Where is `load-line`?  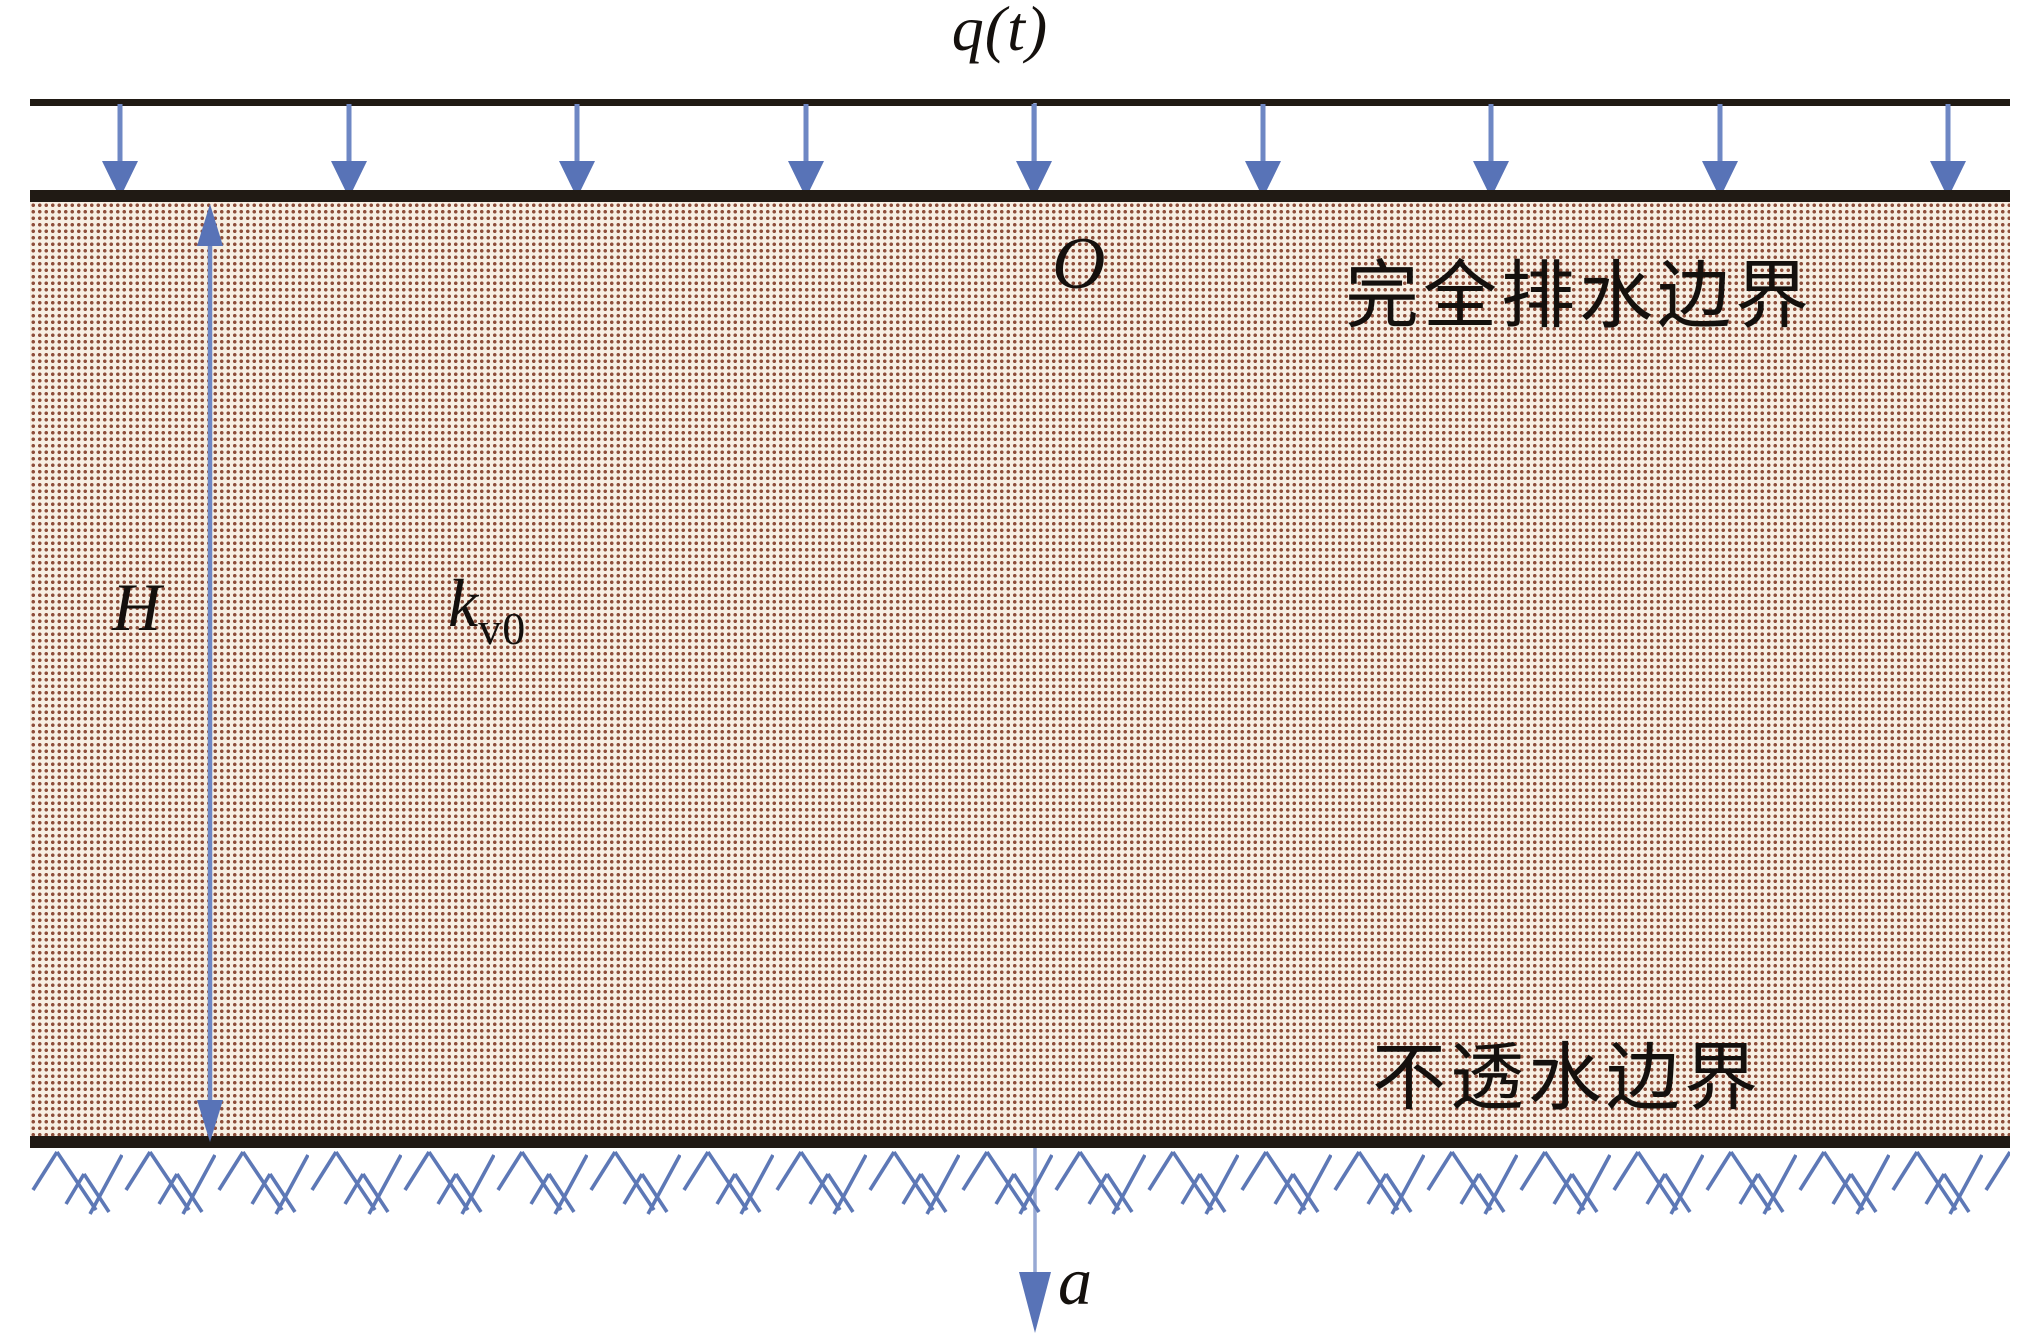
load-line is located at coordinates (1020, 102).